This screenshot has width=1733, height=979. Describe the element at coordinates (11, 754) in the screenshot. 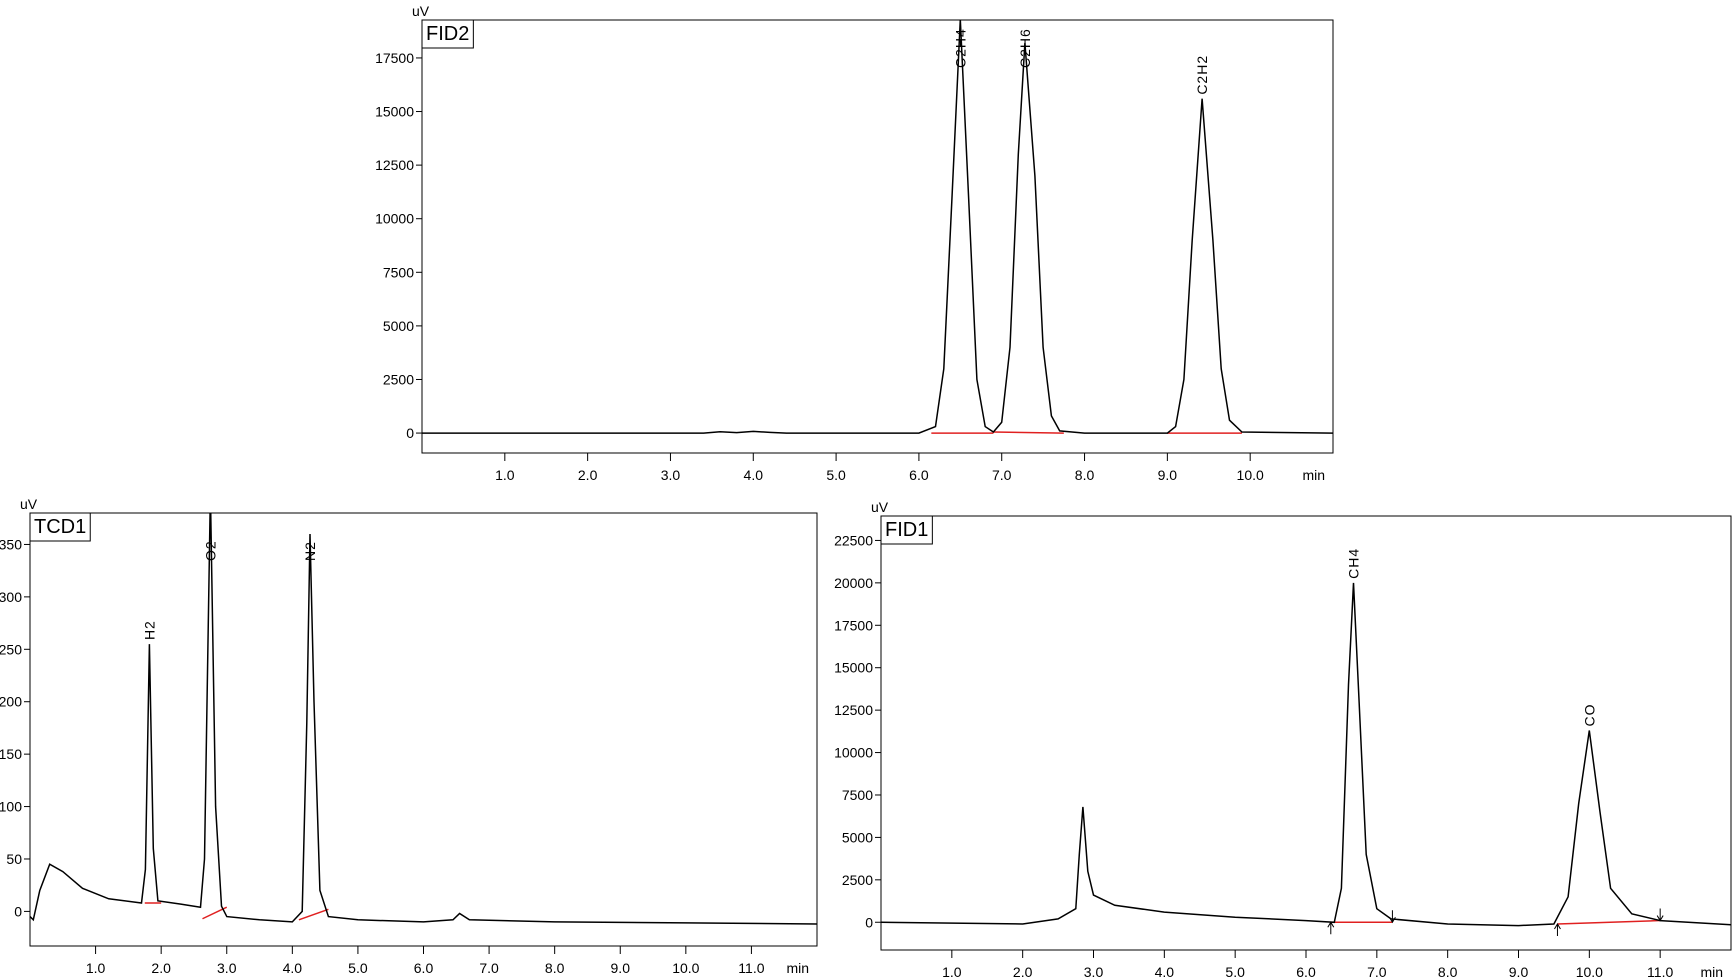

I see `y-tick-label: 150` at that location.